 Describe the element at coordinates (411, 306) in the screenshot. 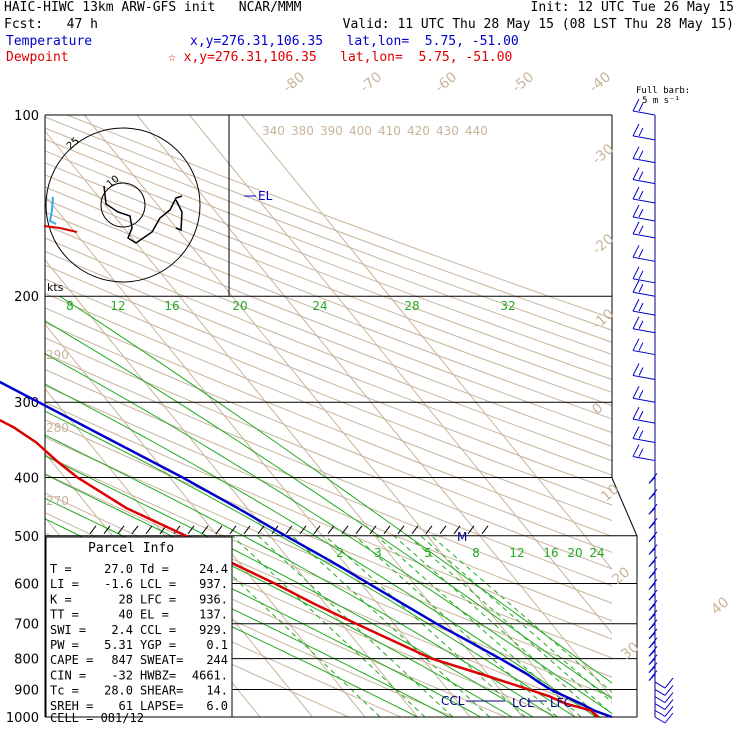

I see `mixing-ratio-label: 28` at that location.